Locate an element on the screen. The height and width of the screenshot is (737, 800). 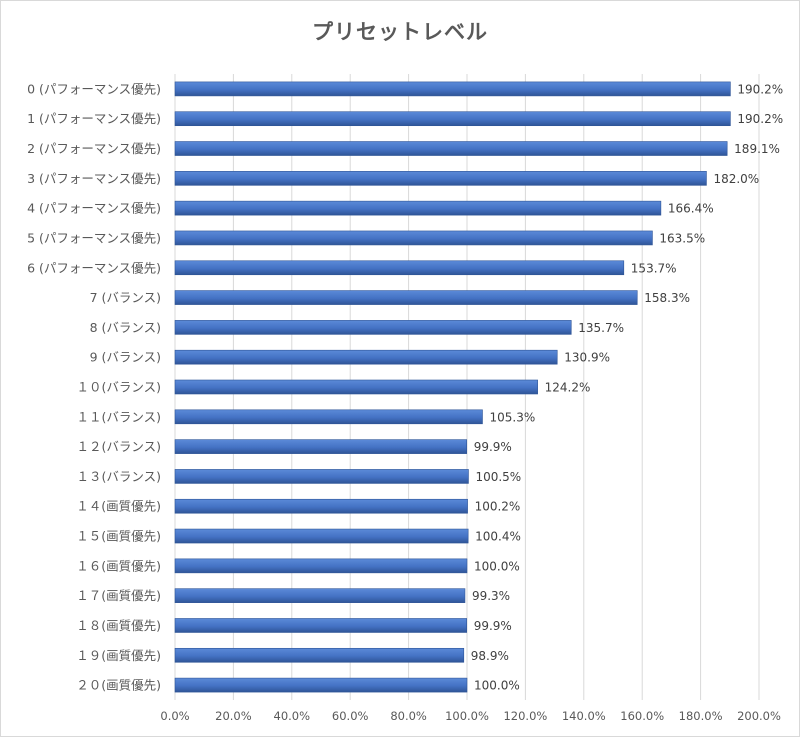
category-label: 9 (バランス) is located at coordinates (125, 357).